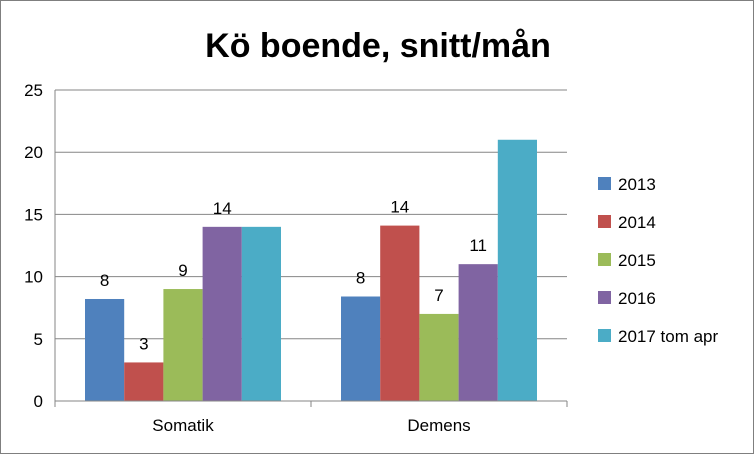 Image resolution: width=754 pixels, height=454 pixels. I want to click on bar-2017-tom-apr-somatik, so click(261, 313).